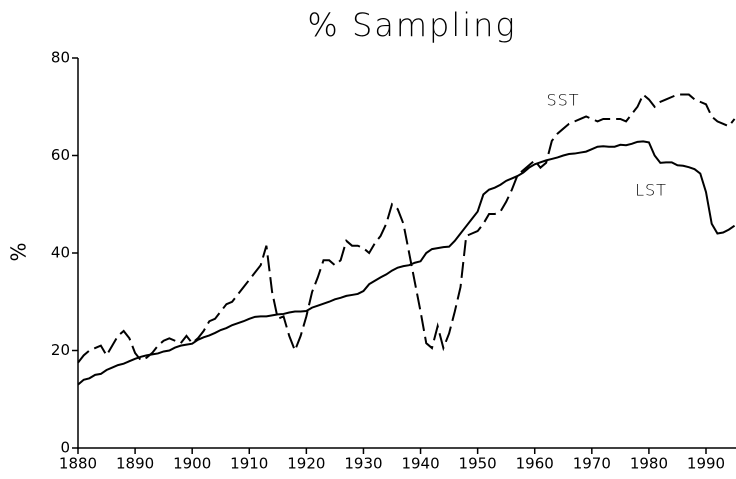 This screenshot has width=736, height=479. I want to click on x-tick-label: 1890, so click(135, 464).